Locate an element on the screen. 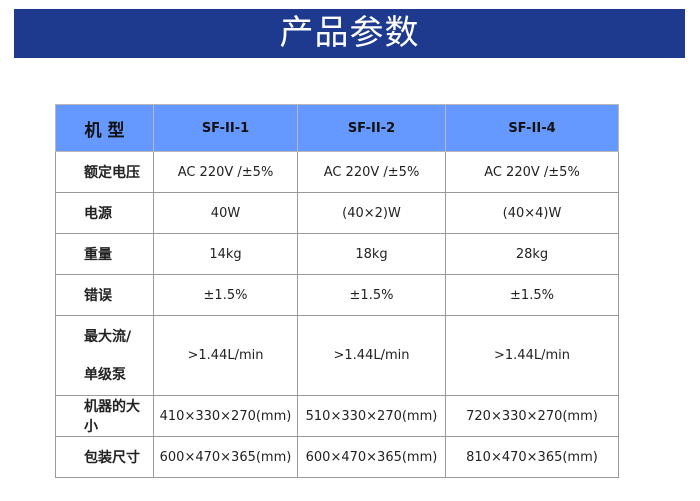 This screenshot has width=700, height=501. cell: 40W is located at coordinates (225, 213).